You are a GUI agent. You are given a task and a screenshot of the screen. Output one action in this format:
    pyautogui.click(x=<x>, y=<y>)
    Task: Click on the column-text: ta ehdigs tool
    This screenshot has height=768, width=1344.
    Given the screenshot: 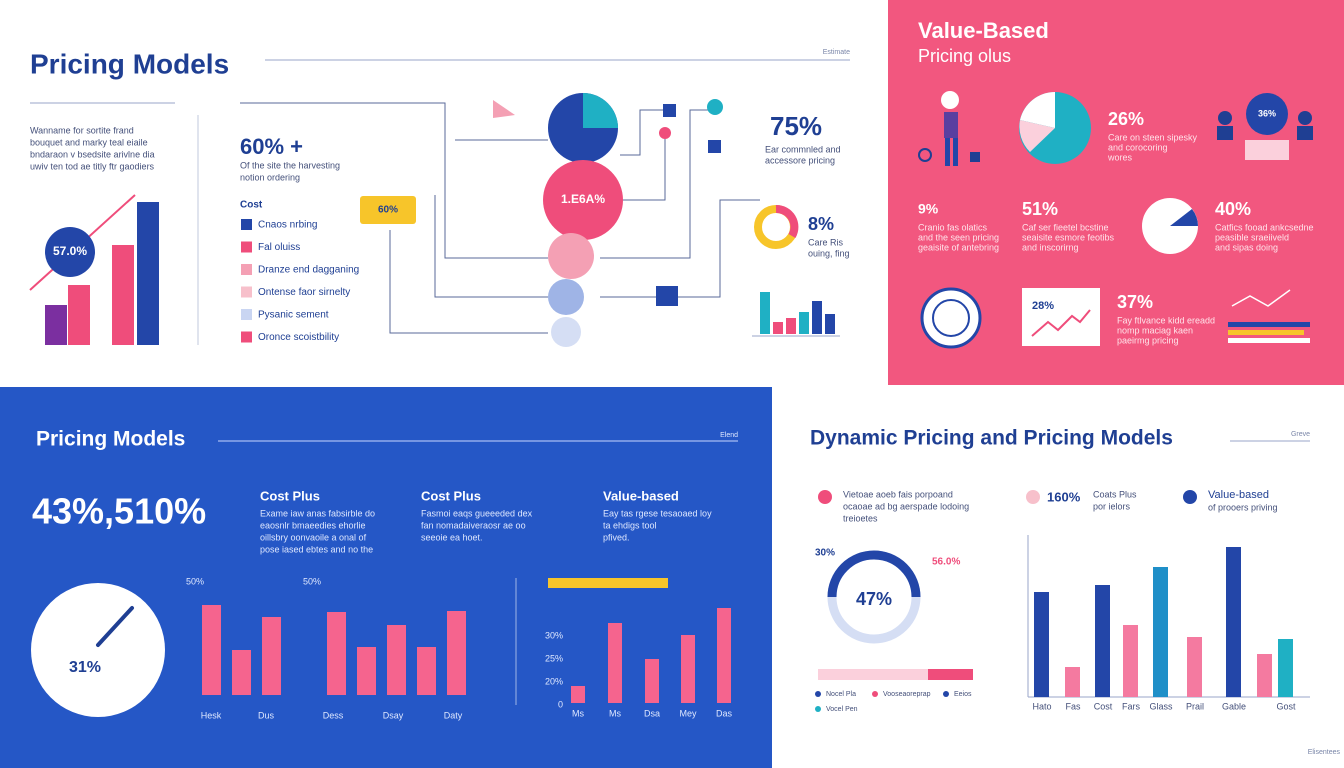 What is the action you would take?
    pyautogui.click(x=630, y=525)
    